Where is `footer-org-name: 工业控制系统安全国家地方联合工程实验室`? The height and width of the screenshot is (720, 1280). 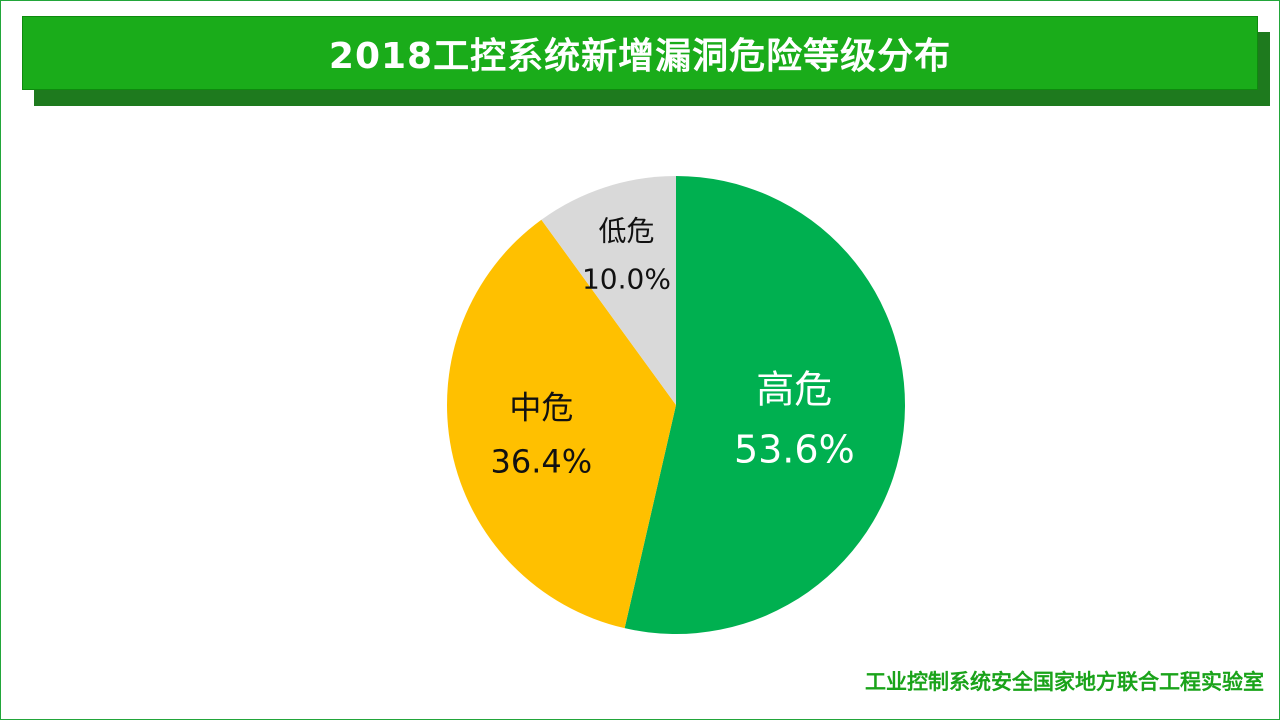 footer-org-name: 工业控制系统安全国家地方联合工程实验室 is located at coordinates (1064, 682).